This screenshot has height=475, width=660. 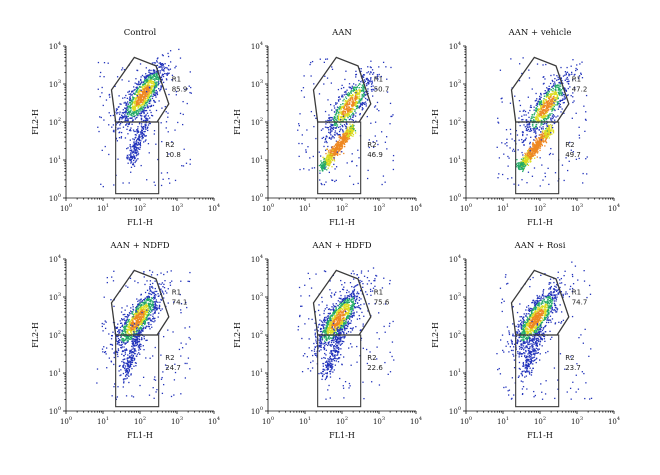 I want to click on gate-r2, so click(x=537, y=158).